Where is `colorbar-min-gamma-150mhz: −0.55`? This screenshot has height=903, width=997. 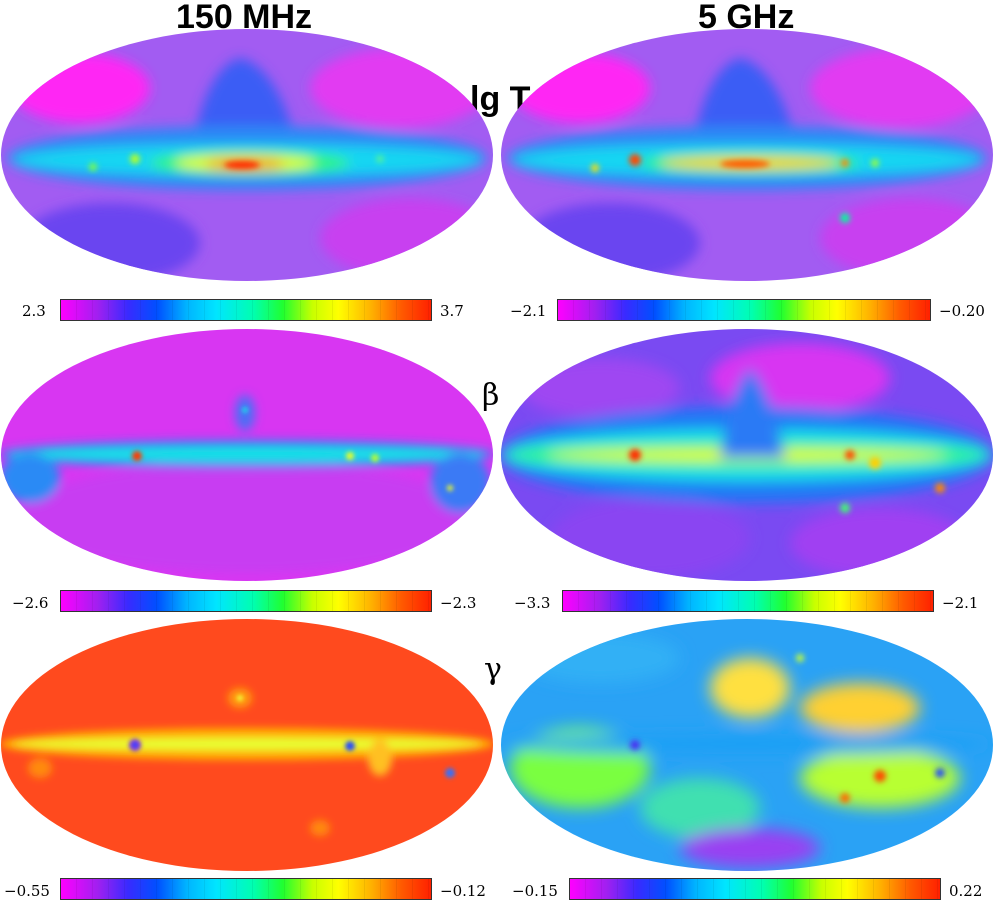 colorbar-min-gamma-150mhz: −0.55 is located at coordinates (27, 891).